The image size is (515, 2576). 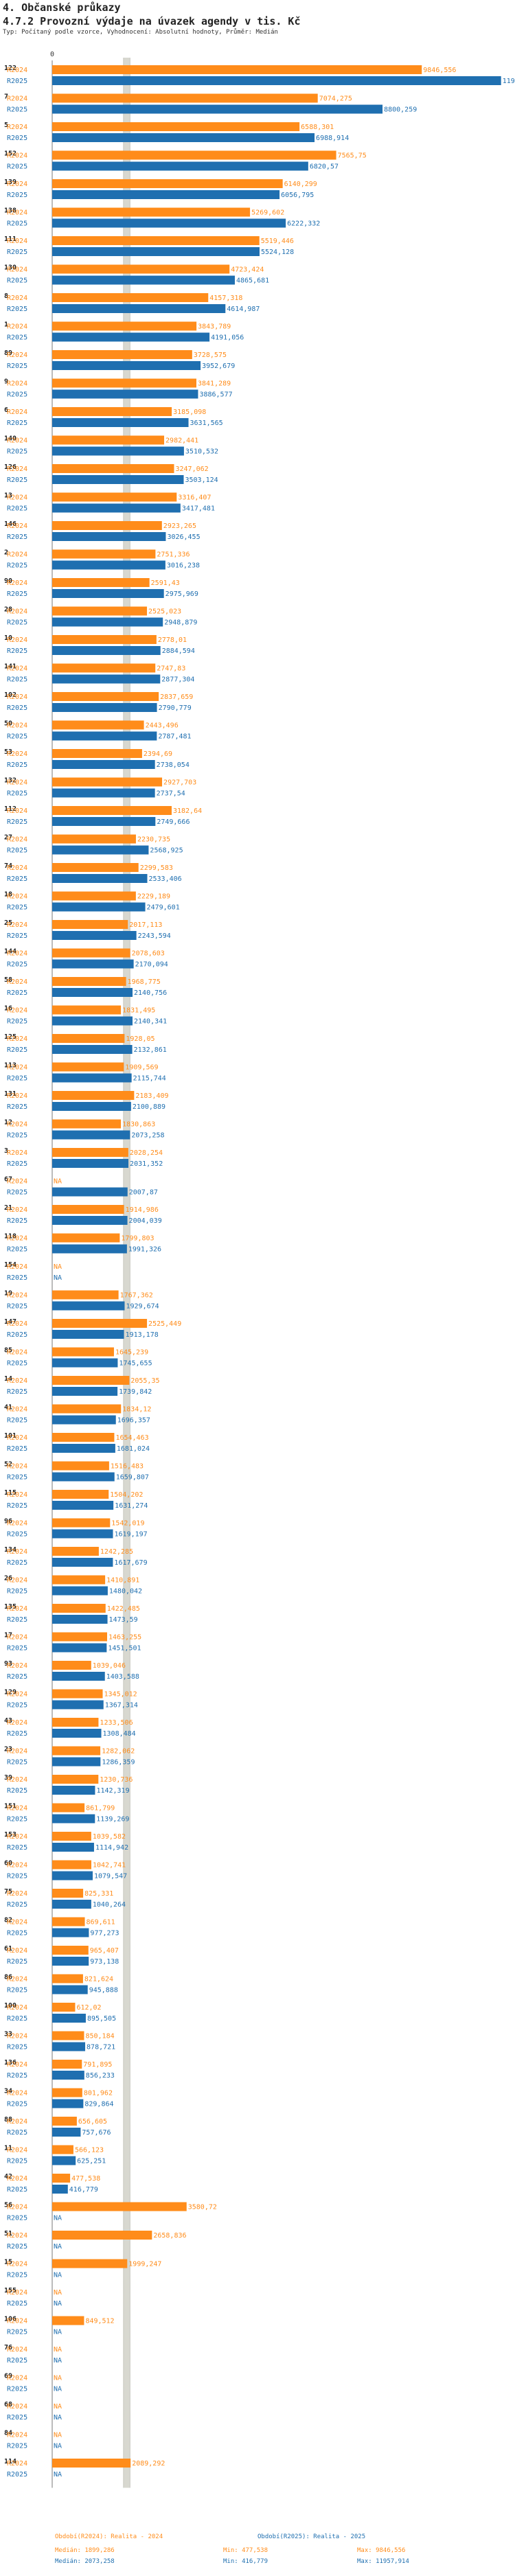 What do you see at coordinates (10, 239) in the screenshot?
I see `group-label: 111` at bounding box center [10, 239].